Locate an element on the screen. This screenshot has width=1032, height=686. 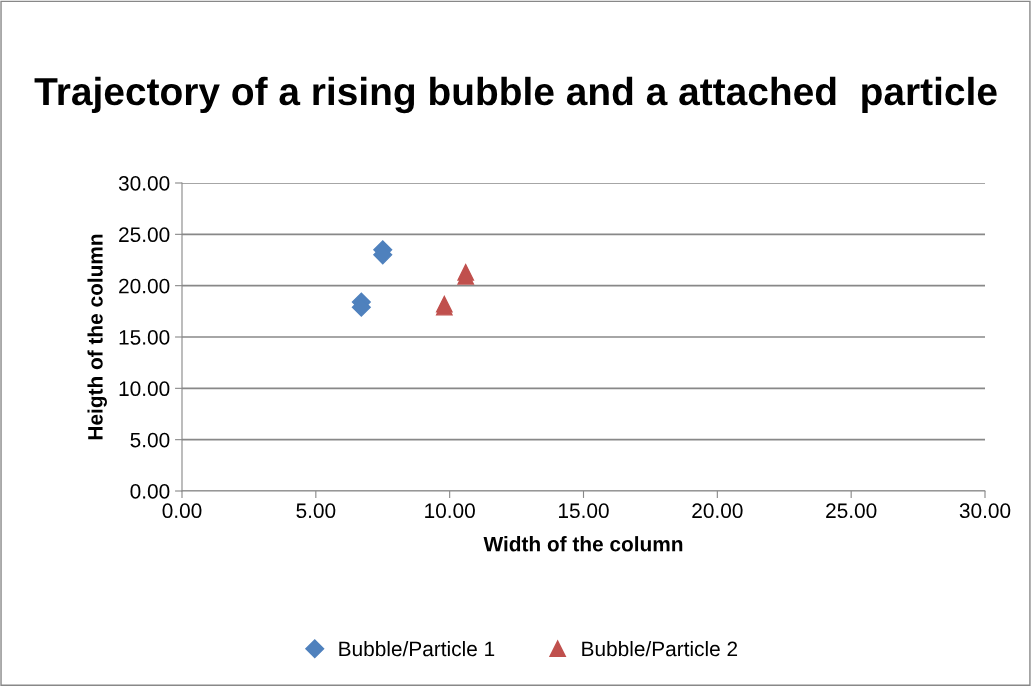
y-tick-label: 0.00 is located at coordinates (150, 491).